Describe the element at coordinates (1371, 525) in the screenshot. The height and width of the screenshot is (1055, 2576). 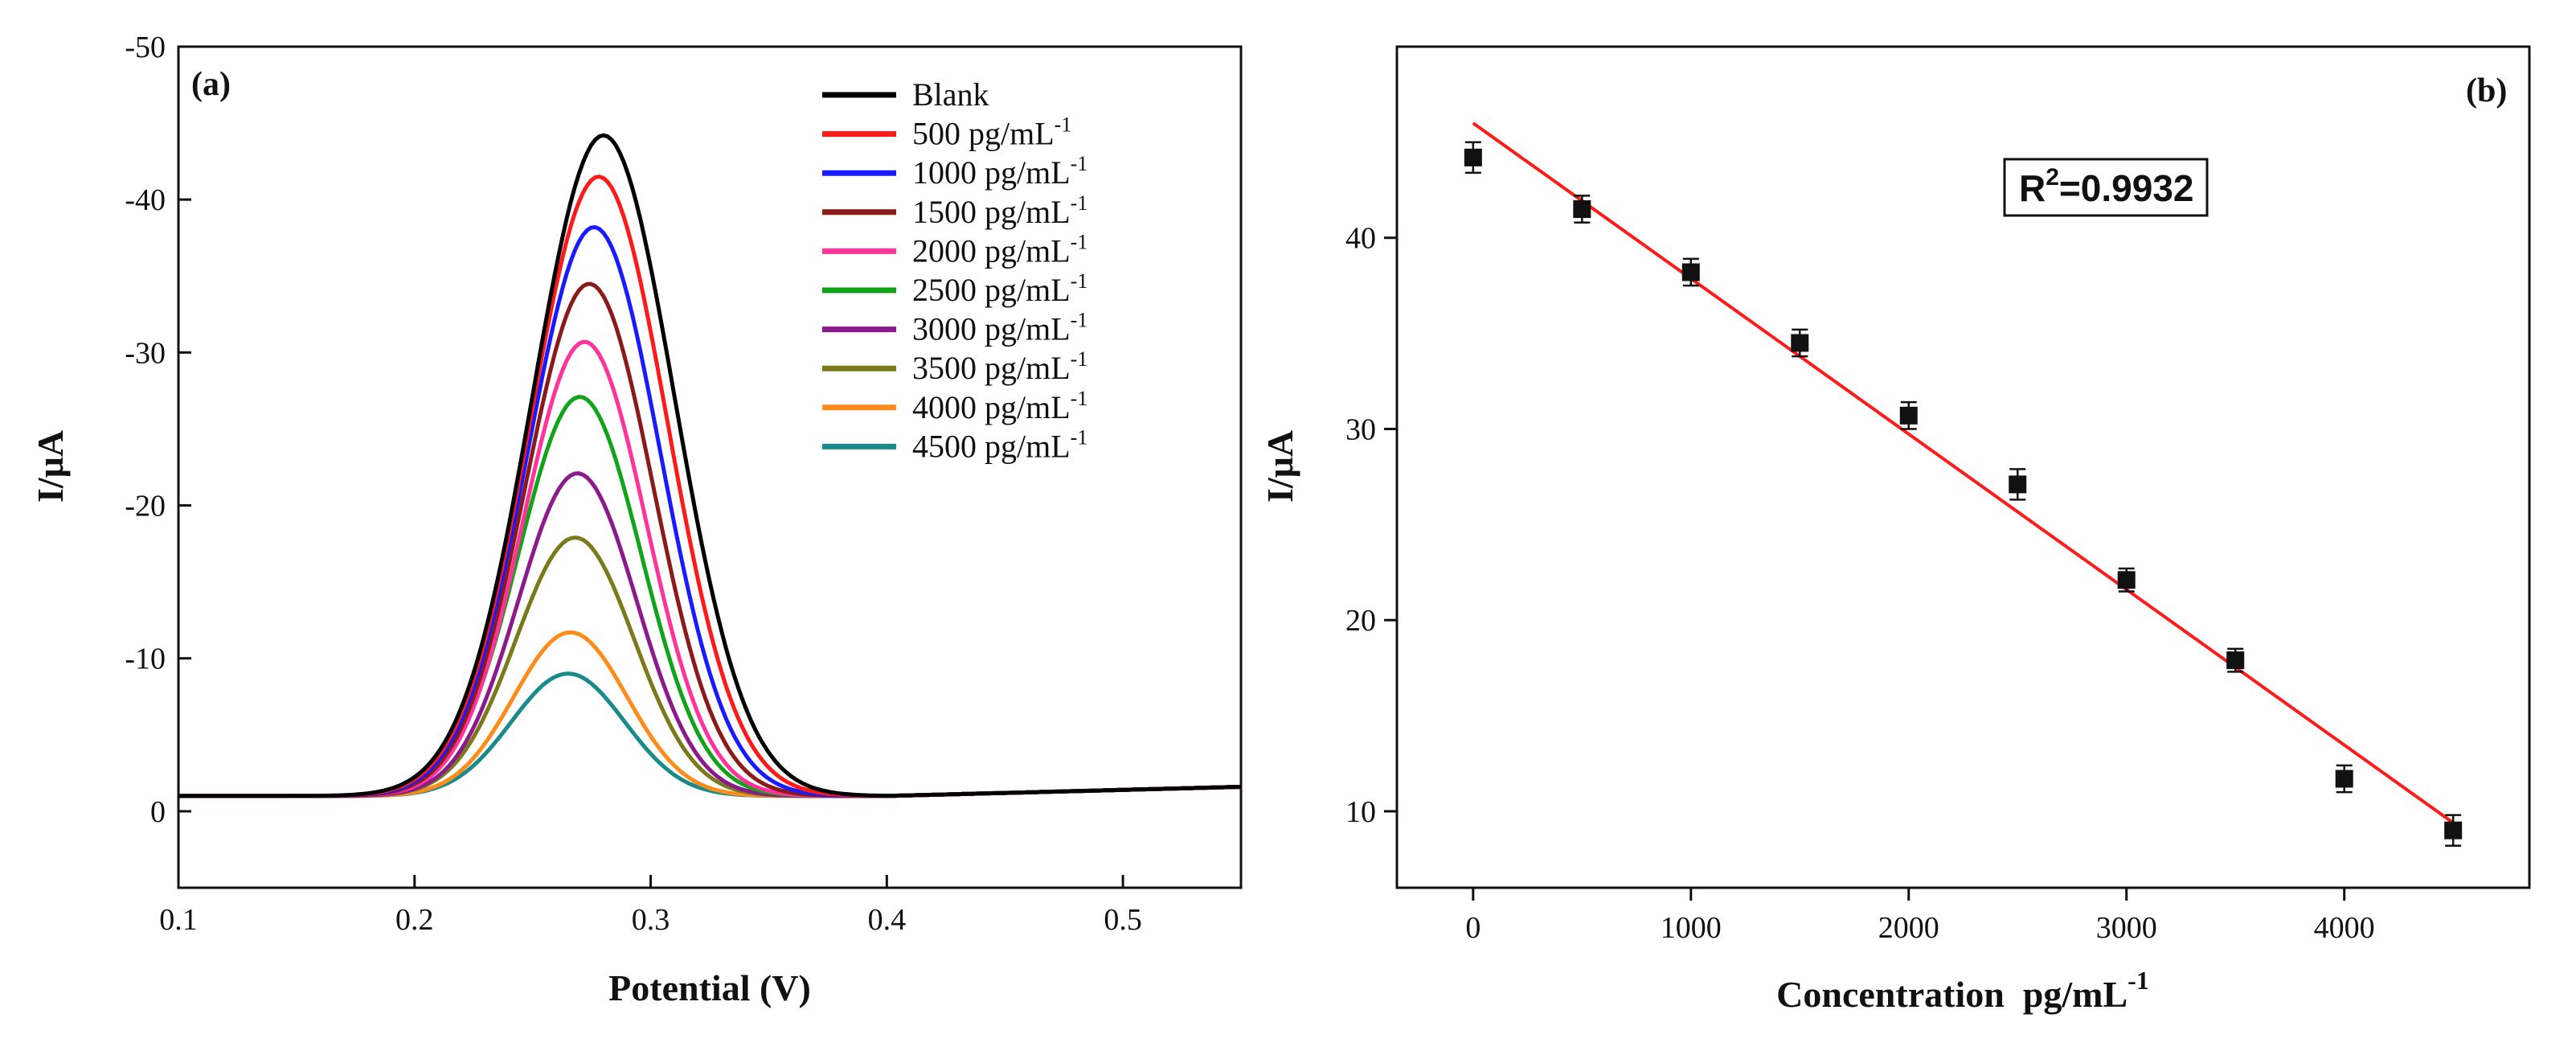
I see `b-y-ticks: 10 20 30 40` at that location.